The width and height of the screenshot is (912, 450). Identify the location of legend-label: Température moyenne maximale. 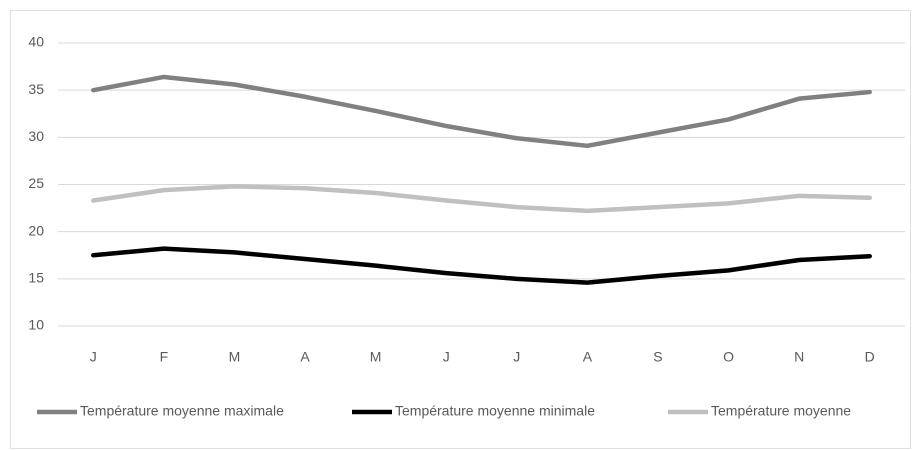
(182, 411).